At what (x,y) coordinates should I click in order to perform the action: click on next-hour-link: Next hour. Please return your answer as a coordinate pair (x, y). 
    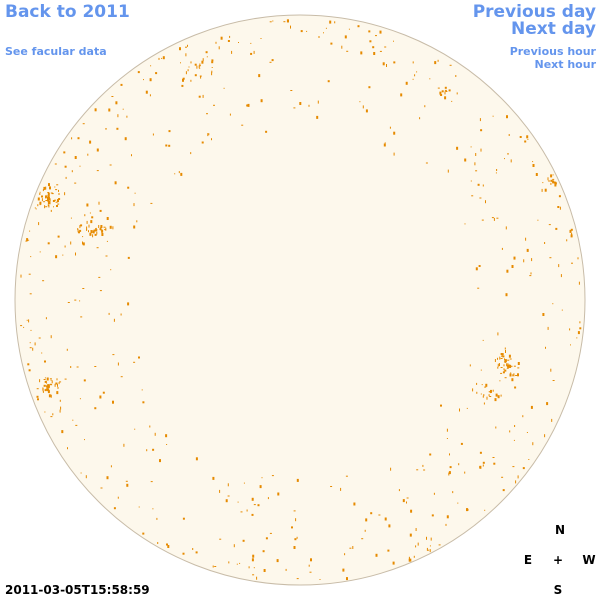
    Looking at the image, I should click on (565, 64).